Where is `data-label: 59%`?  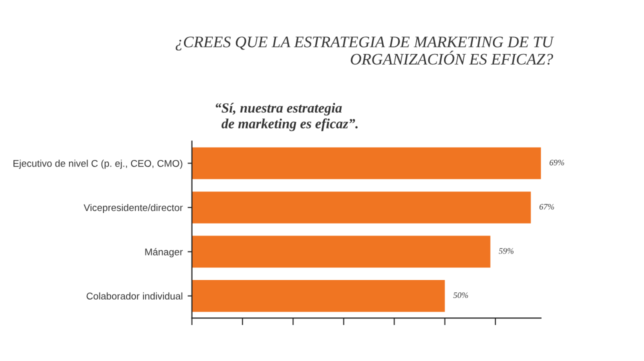
data-label: 59% is located at coordinates (506, 251).